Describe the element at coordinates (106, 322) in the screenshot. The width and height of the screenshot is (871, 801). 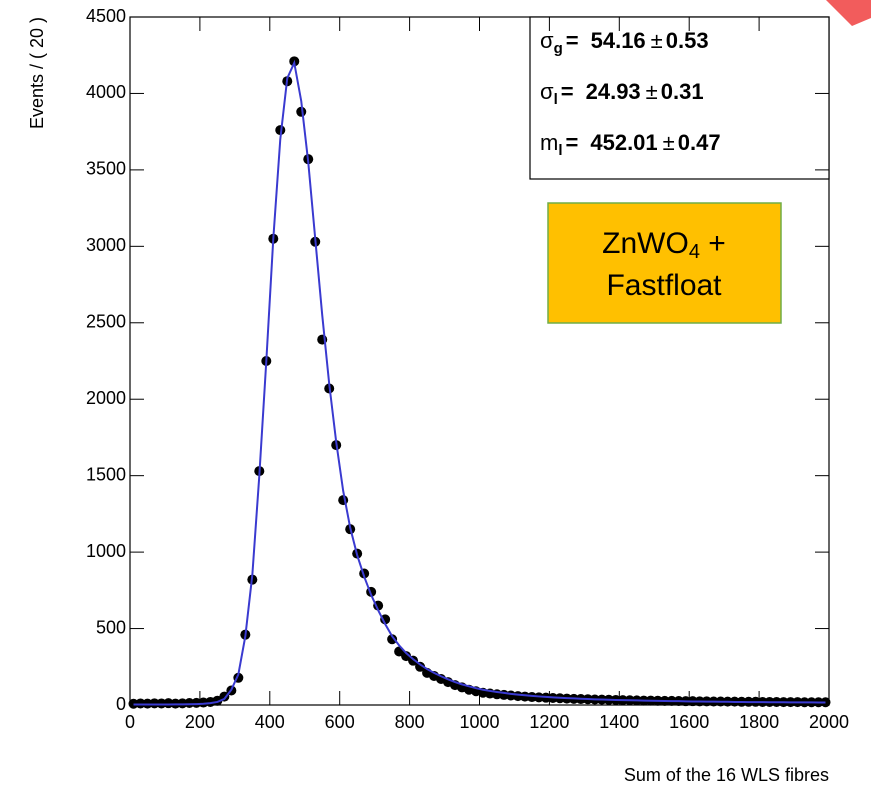
I see `y-tick-label: 2500` at that location.